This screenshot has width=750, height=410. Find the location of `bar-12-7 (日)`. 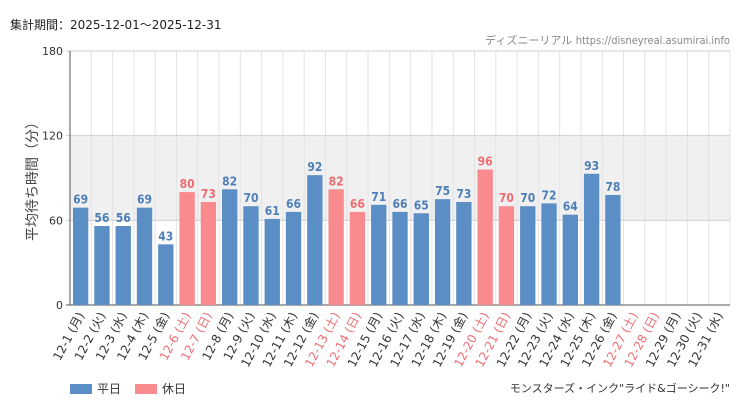

bar-12-7 (日) is located at coordinates (208, 253).